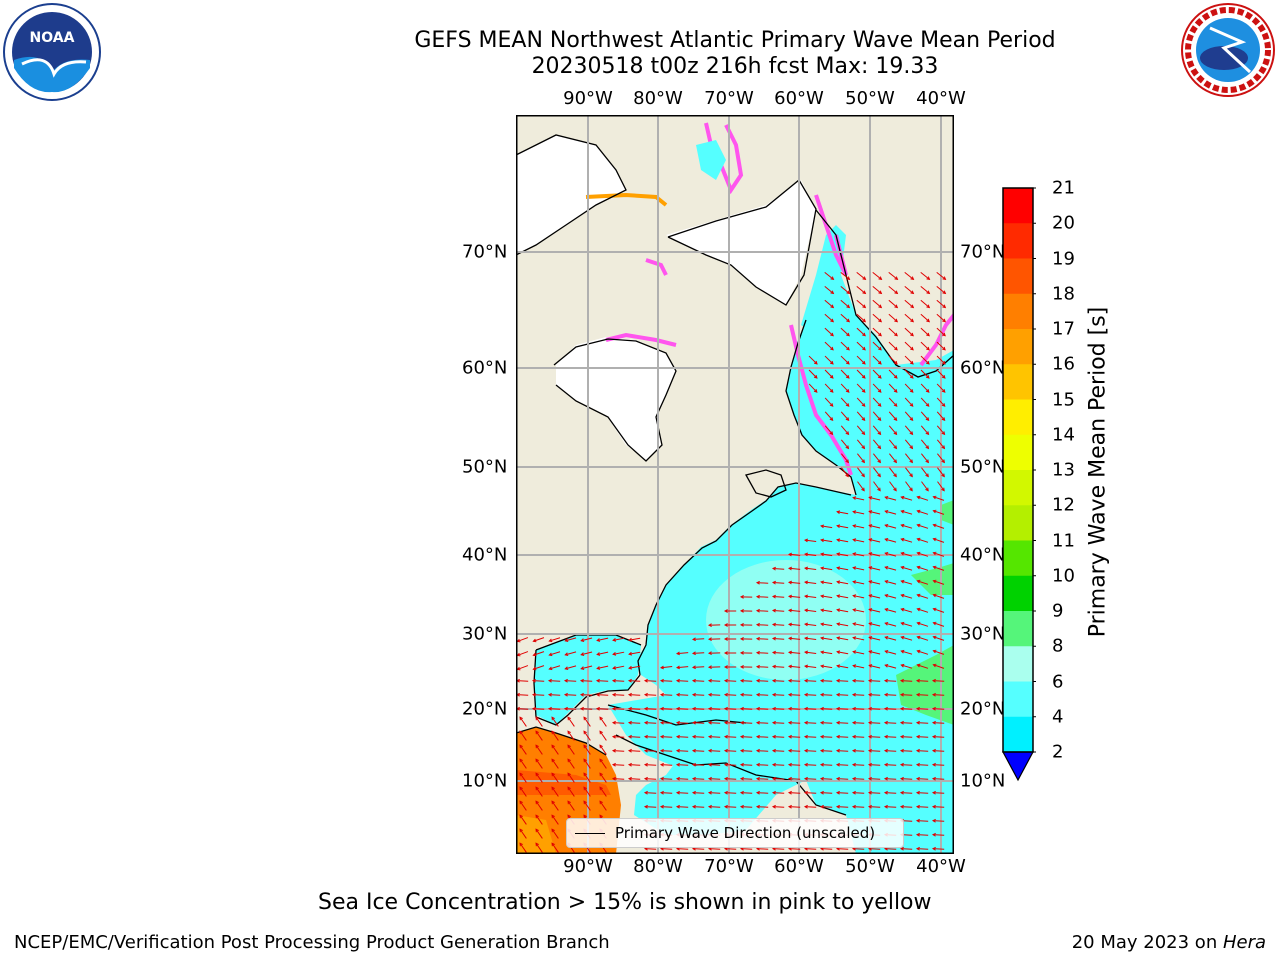  Describe the element at coordinates (1098, 472) in the screenshot. I see `colorbar-label: Primary Wave Mean Period [s]` at that location.